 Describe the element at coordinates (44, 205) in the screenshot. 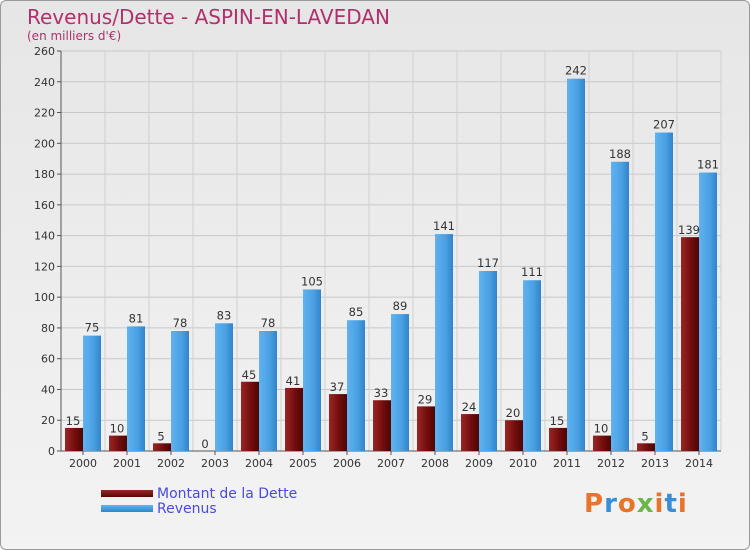

I see `y-tick-label: 160` at that location.